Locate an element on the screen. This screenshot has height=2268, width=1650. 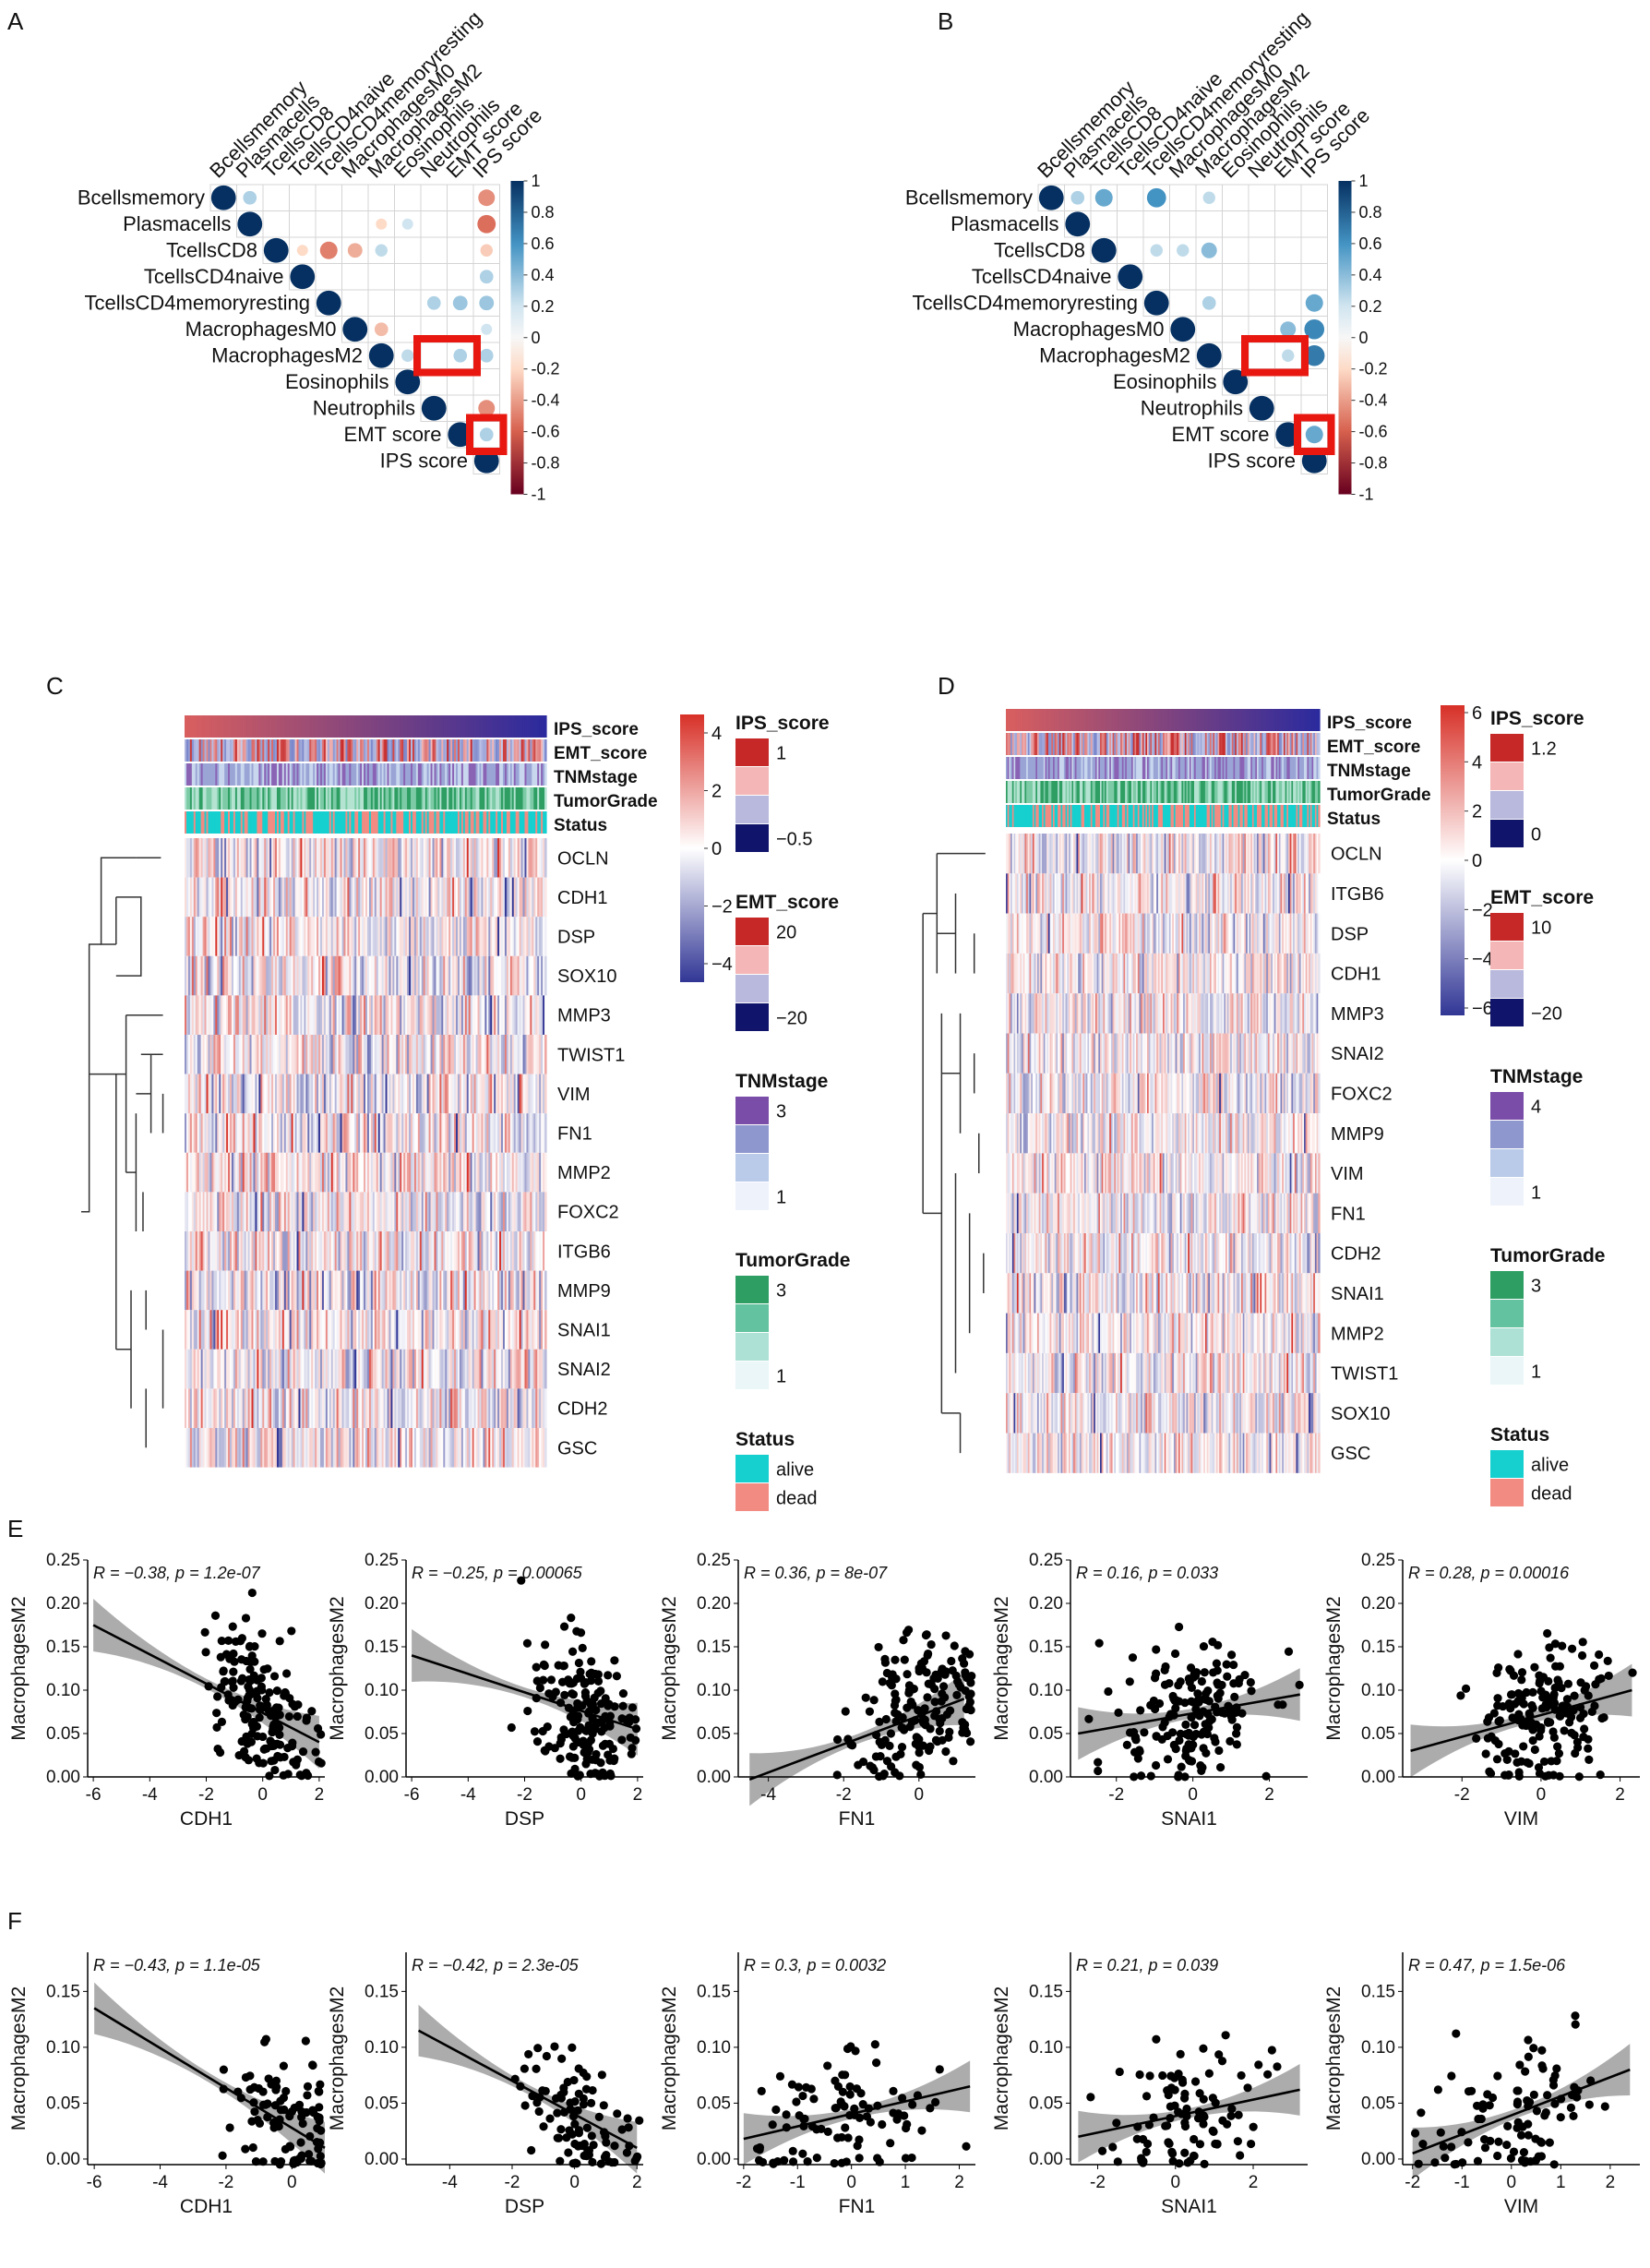
heatmap-row-SNAI2 is located at coordinates (366, 1369).